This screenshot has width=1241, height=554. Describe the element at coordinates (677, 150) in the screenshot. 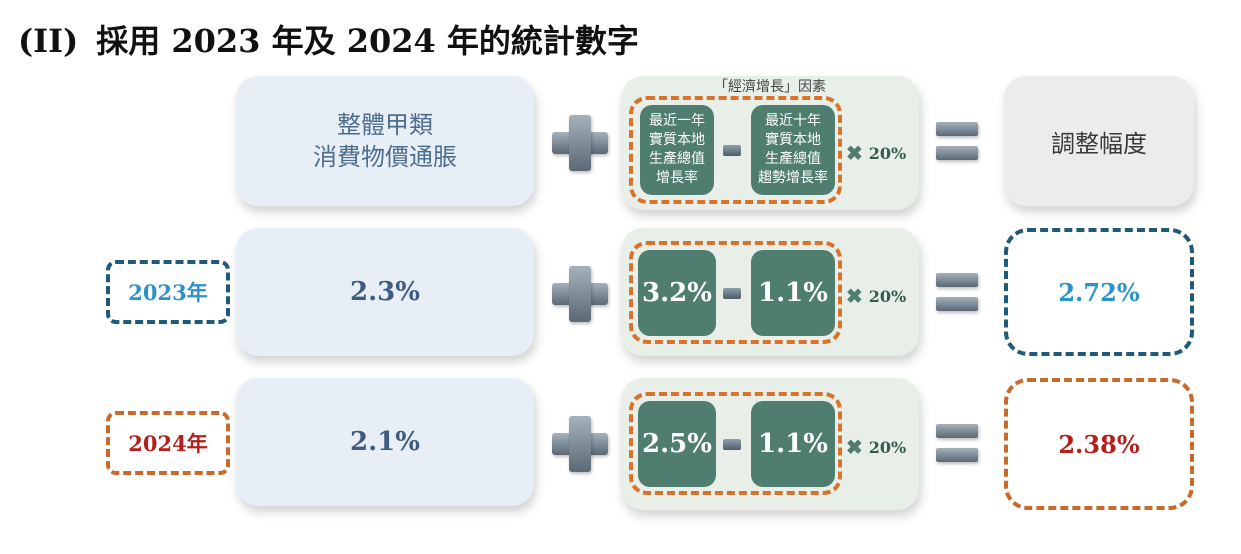

I see `gdp-1yr-header-tile: 最近一年 實質本地 生產總值 增長率` at that location.